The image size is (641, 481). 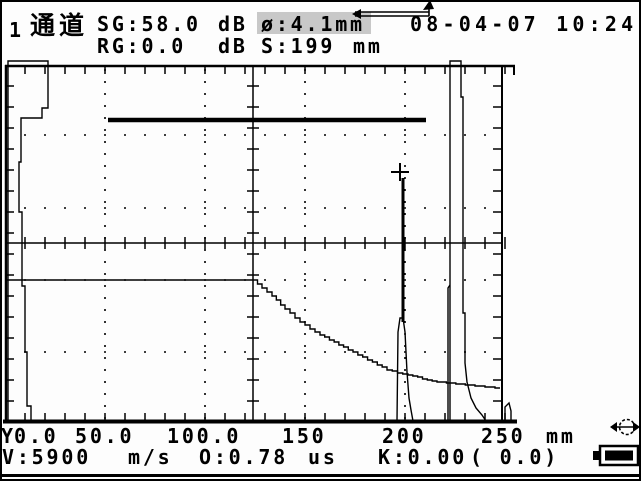 What do you see at coordinates (47, 457) in the screenshot?
I see `velocity-value: V:5900` at bounding box center [47, 457].